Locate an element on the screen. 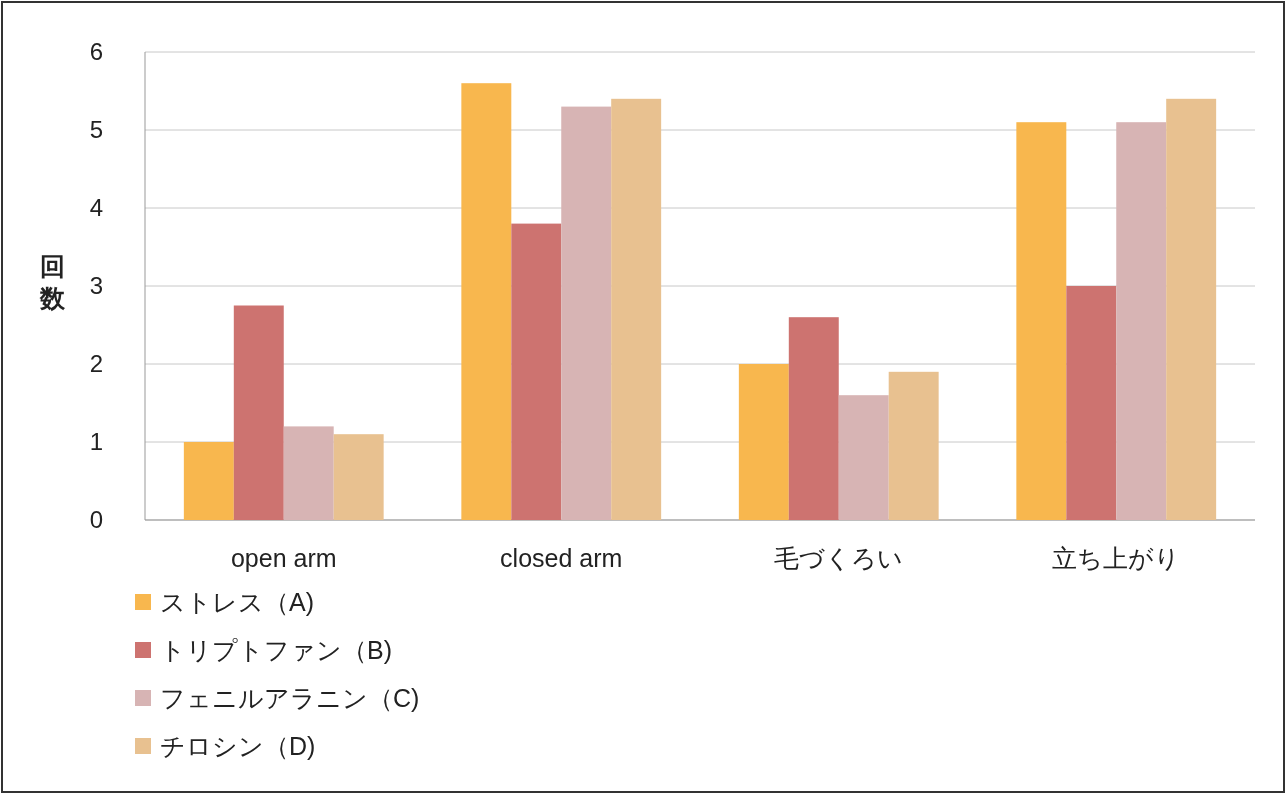  y-axis-title: 回数 is located at coordinates (52, 282).